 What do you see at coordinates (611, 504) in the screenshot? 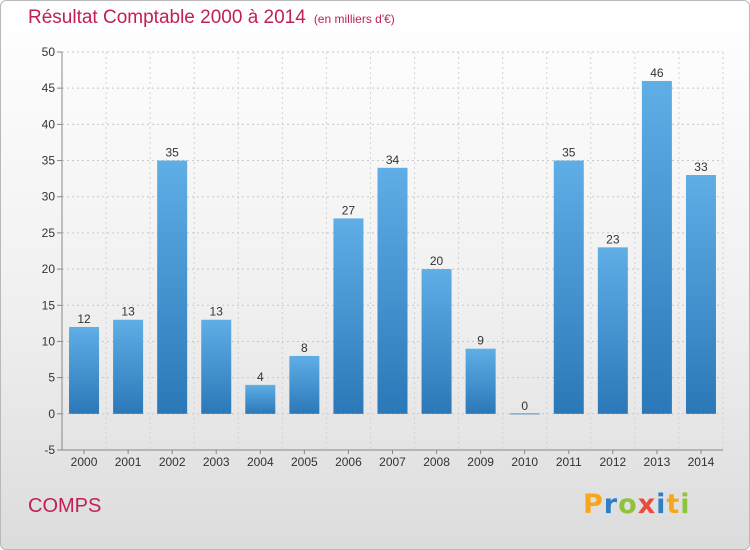
I see `logo-letter: r` at bounding box center [611, 504].